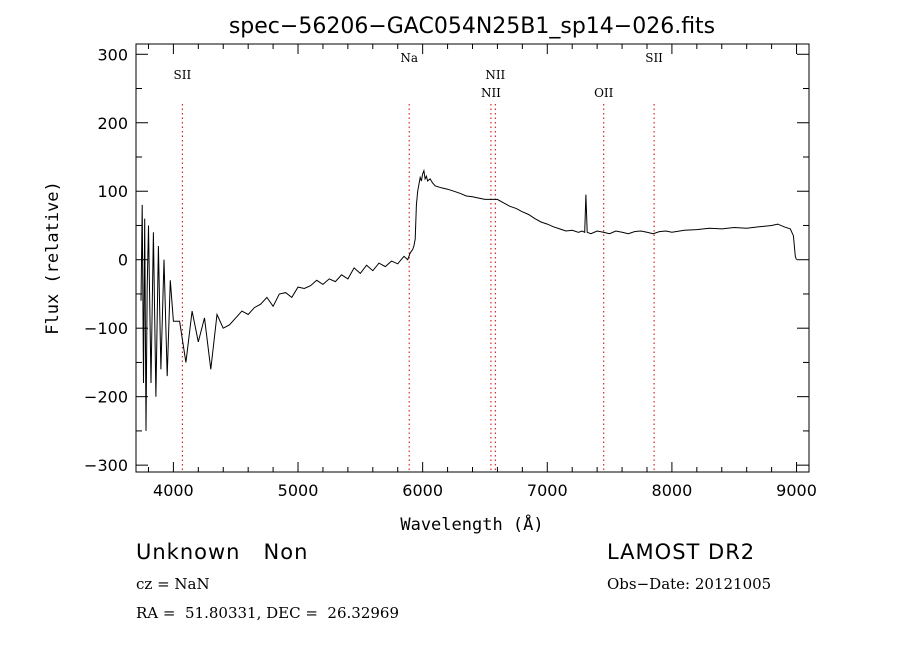 Image resolution: width=900 pixels, height=650 pixels. Describe the element at coordinates (268, 613) in the screenshot. I see `coordinates-label: RA = 51.80331, DEC = 26.32969` at that location.